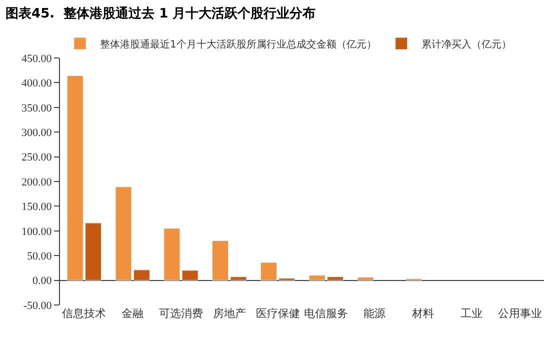 This screenshot has height=345, width=554. What do you see at coordinates (422, 313) in the screenshot?
I see `x-tick-label: 材料` at bounding box center [422, 313].